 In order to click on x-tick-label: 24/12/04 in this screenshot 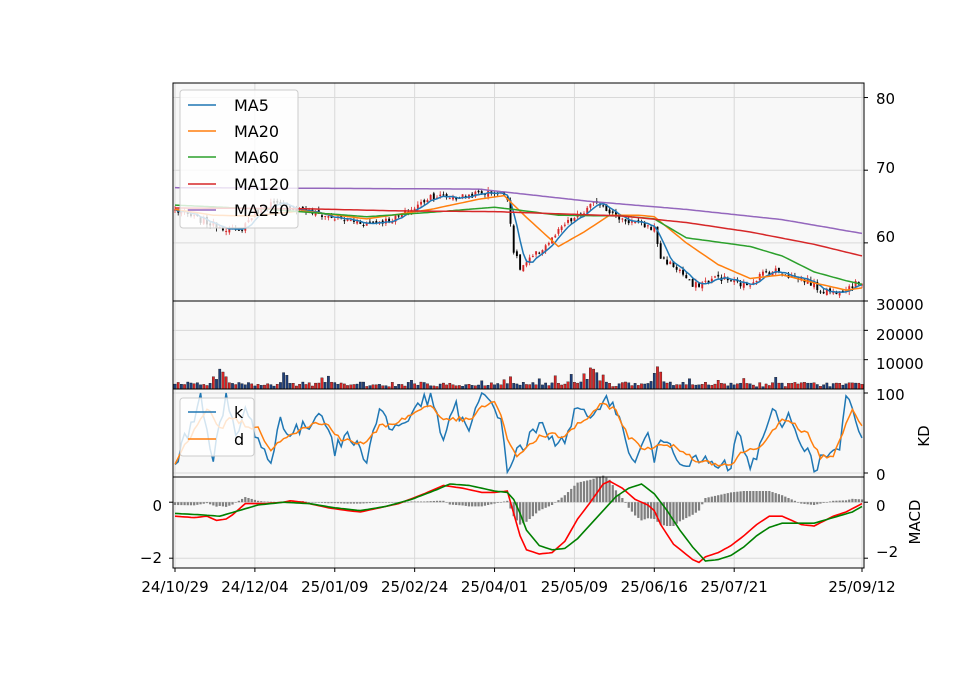, I will do `click(254, 587)`.